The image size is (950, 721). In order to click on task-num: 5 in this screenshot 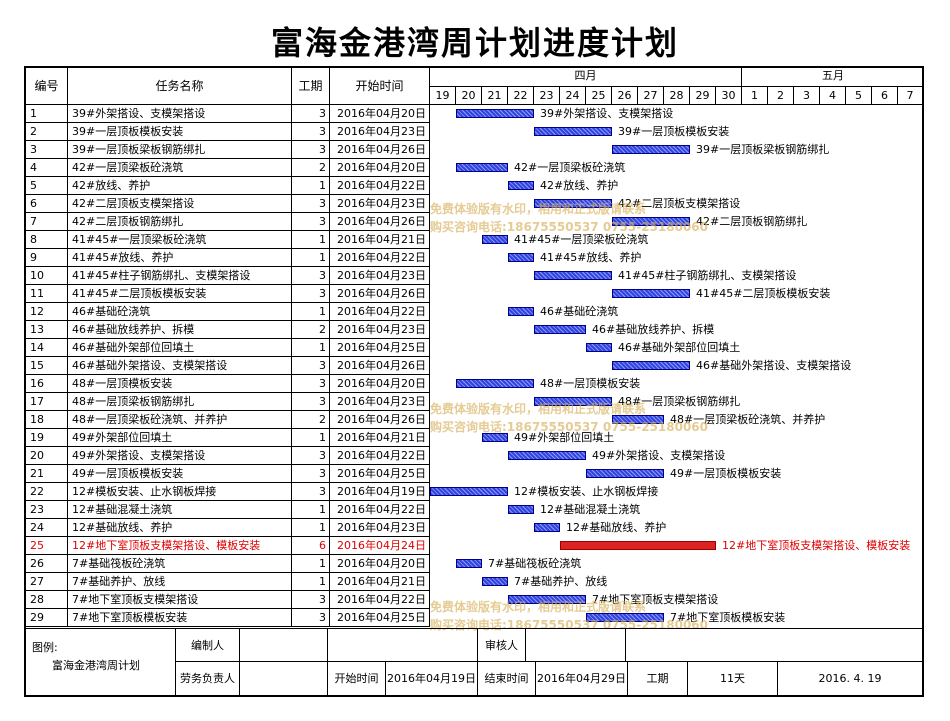, I will do `click(47, 186)`.